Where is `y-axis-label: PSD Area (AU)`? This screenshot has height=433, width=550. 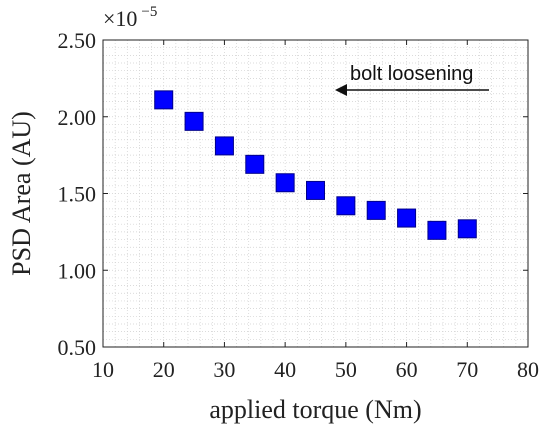
y-axis-label: PSD Area (AU) is located at coordinates (21, 193).